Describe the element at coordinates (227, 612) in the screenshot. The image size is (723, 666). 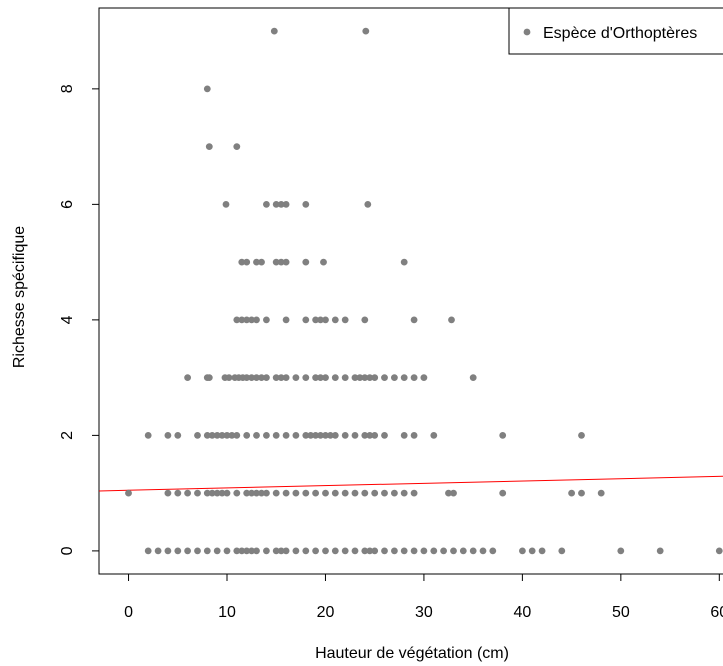
I see `x-tick-label: 10` at that location.